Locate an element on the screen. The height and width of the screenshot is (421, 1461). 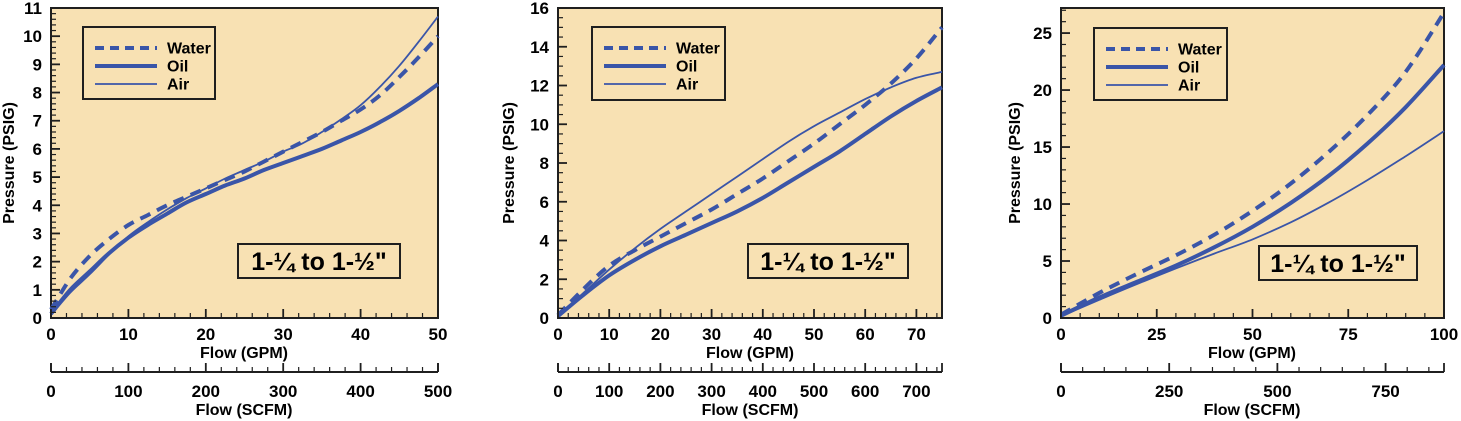
scfm-axis: 0 100 200 300 400 500 600 700 is located at coordinates (748, 382).